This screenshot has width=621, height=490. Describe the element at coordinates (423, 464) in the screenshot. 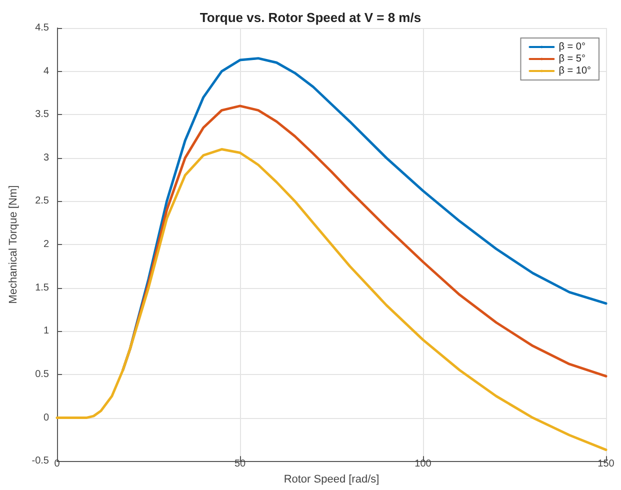

I see `x-tick-label: 100` at that location.